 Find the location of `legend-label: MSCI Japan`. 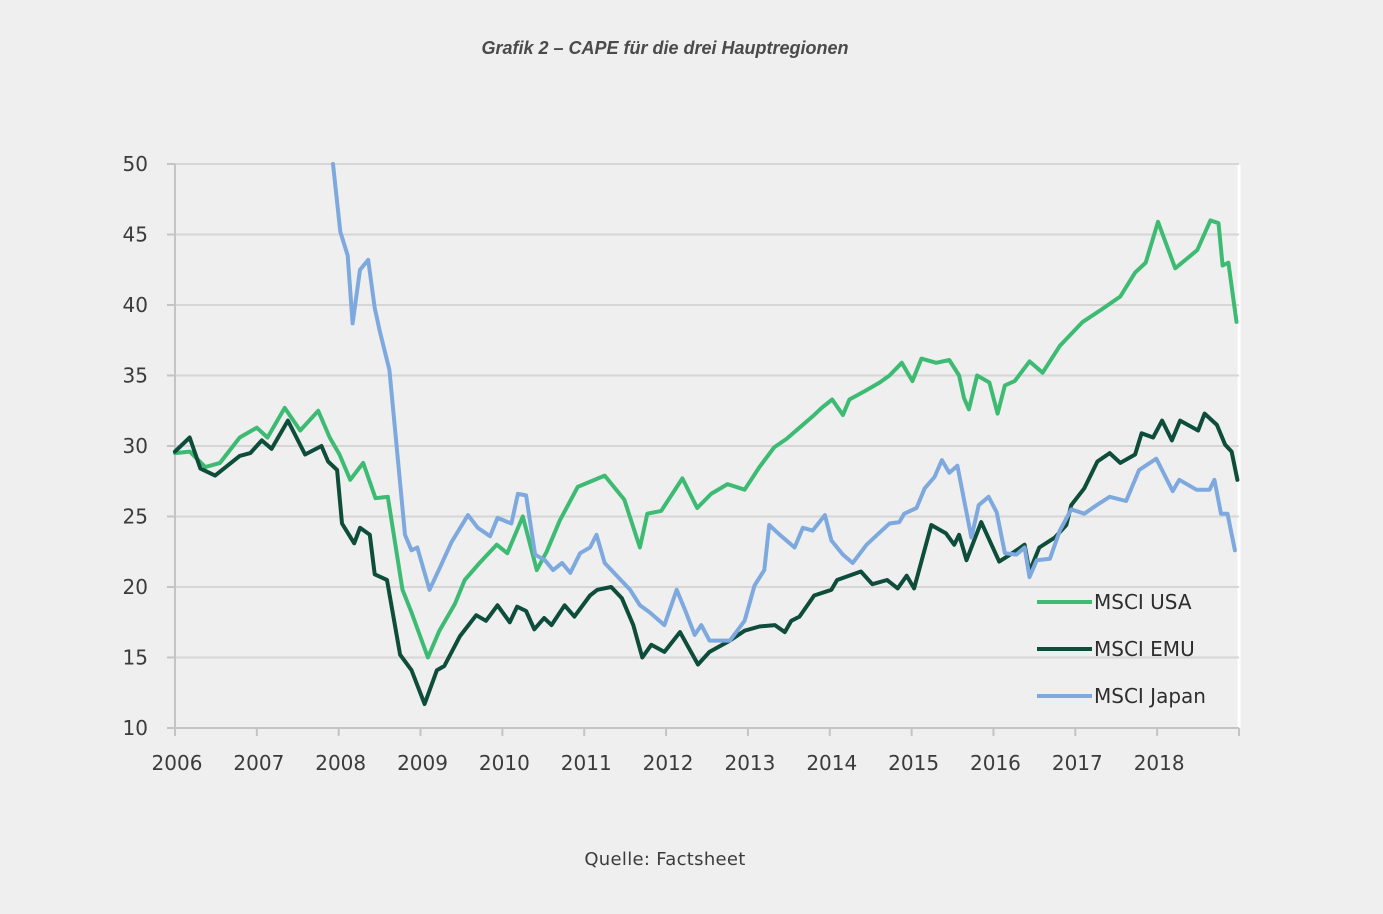

legend-label: MSCI Japan is located at coordinates (1150, 696).